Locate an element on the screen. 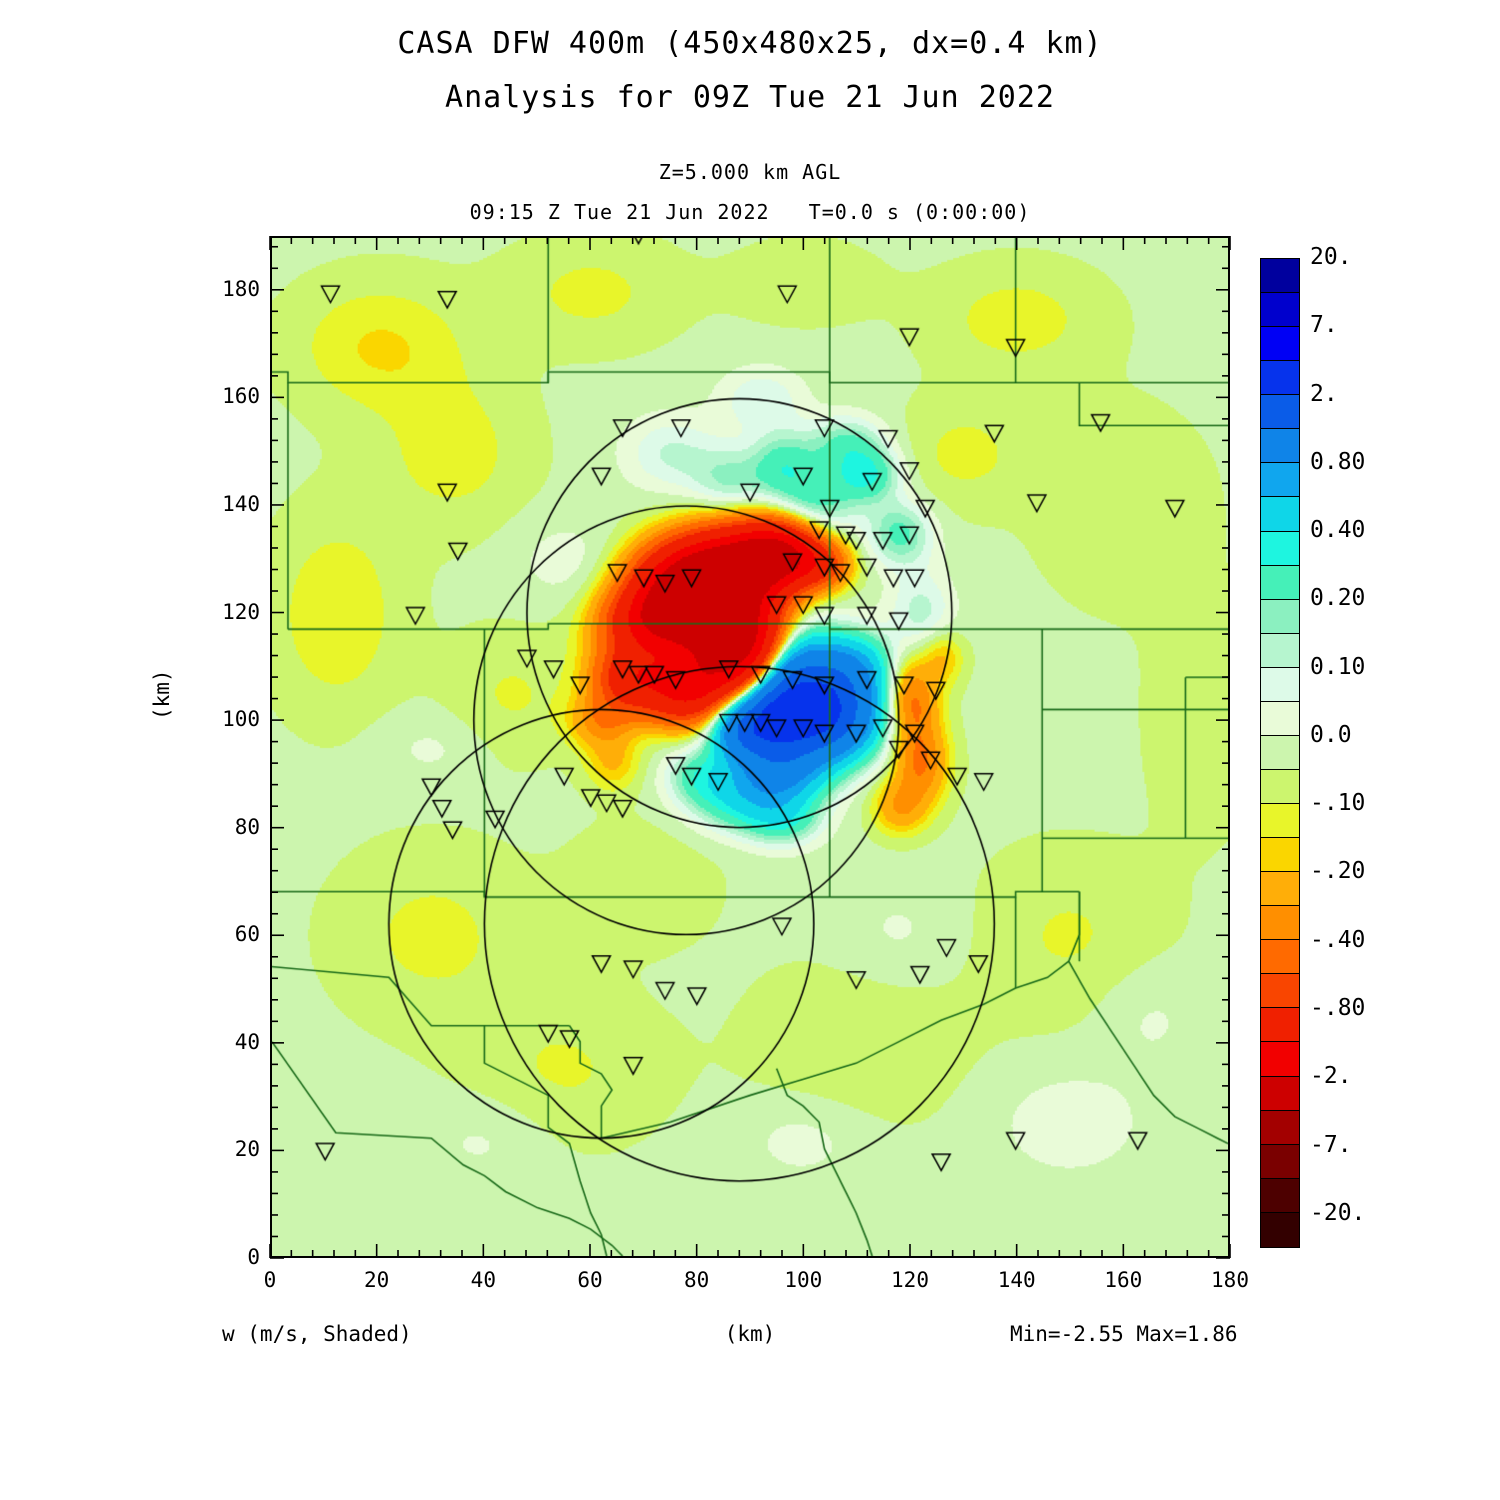  colorbar-tick-label: -.20 is located at coordinates (1338, 871).